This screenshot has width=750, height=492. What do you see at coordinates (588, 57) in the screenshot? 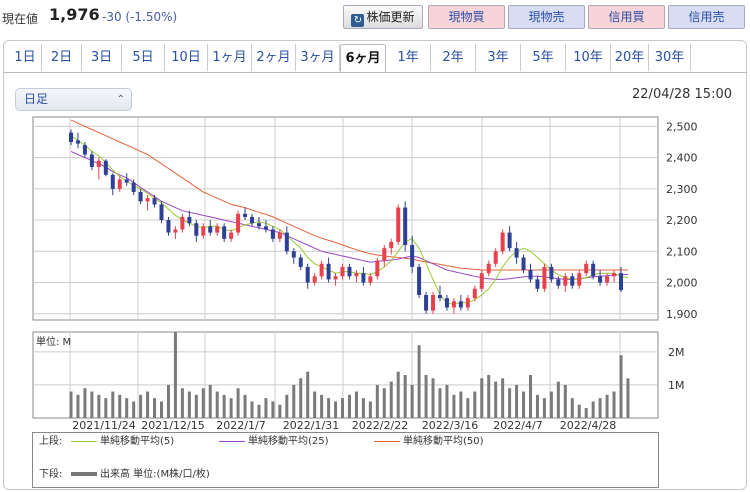
I see `tab-period: 10年` at bounding box center [588, 57].